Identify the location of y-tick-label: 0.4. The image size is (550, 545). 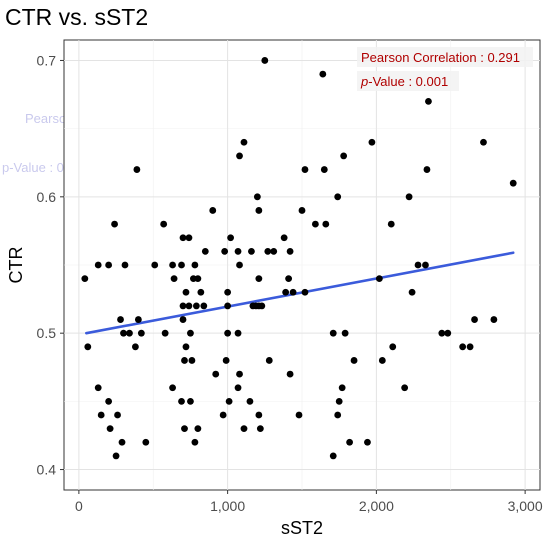
(47, 470).